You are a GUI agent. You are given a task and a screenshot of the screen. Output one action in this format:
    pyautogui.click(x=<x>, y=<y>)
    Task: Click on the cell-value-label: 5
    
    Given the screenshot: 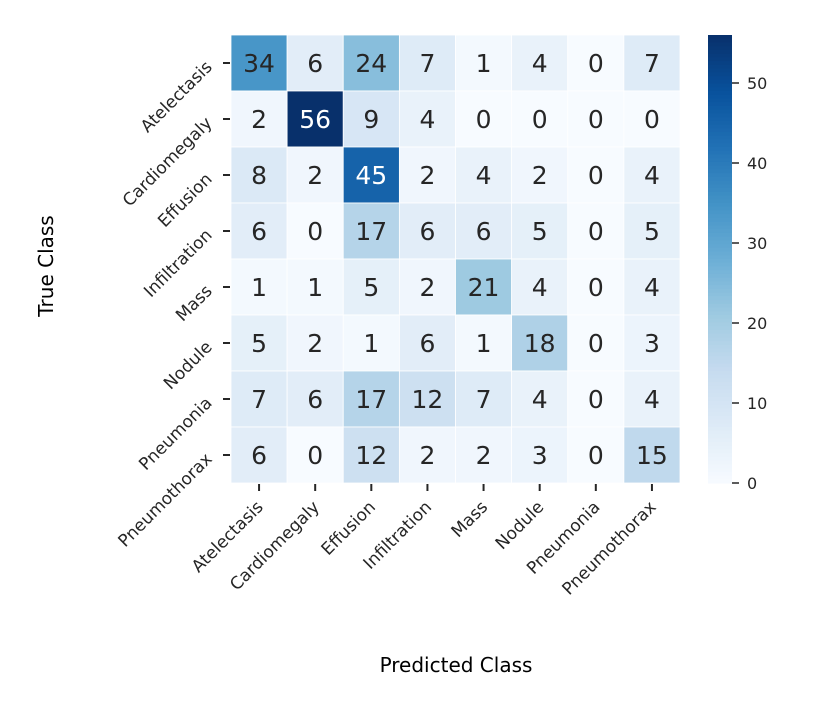 What is the action you would take?
    pyautogui.click(x=371, y=287)
    